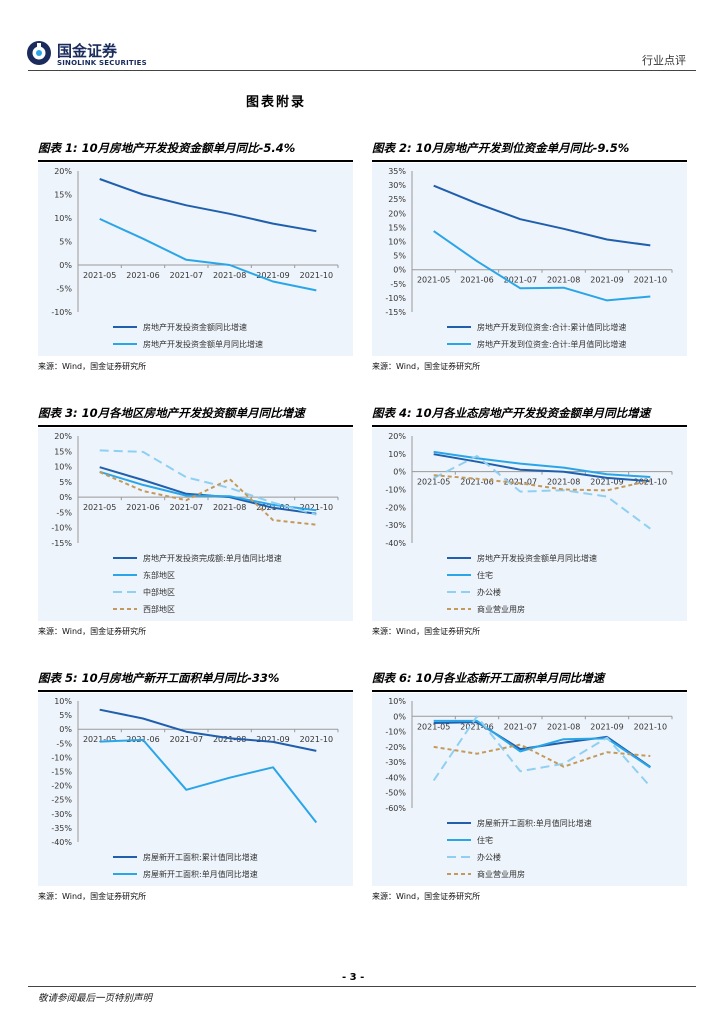  What do you see at coordinates (102, 63) in the screenshot?
I see `logo-english-name: SINOLINK SECURITIES` at bounding box center [102, 63].